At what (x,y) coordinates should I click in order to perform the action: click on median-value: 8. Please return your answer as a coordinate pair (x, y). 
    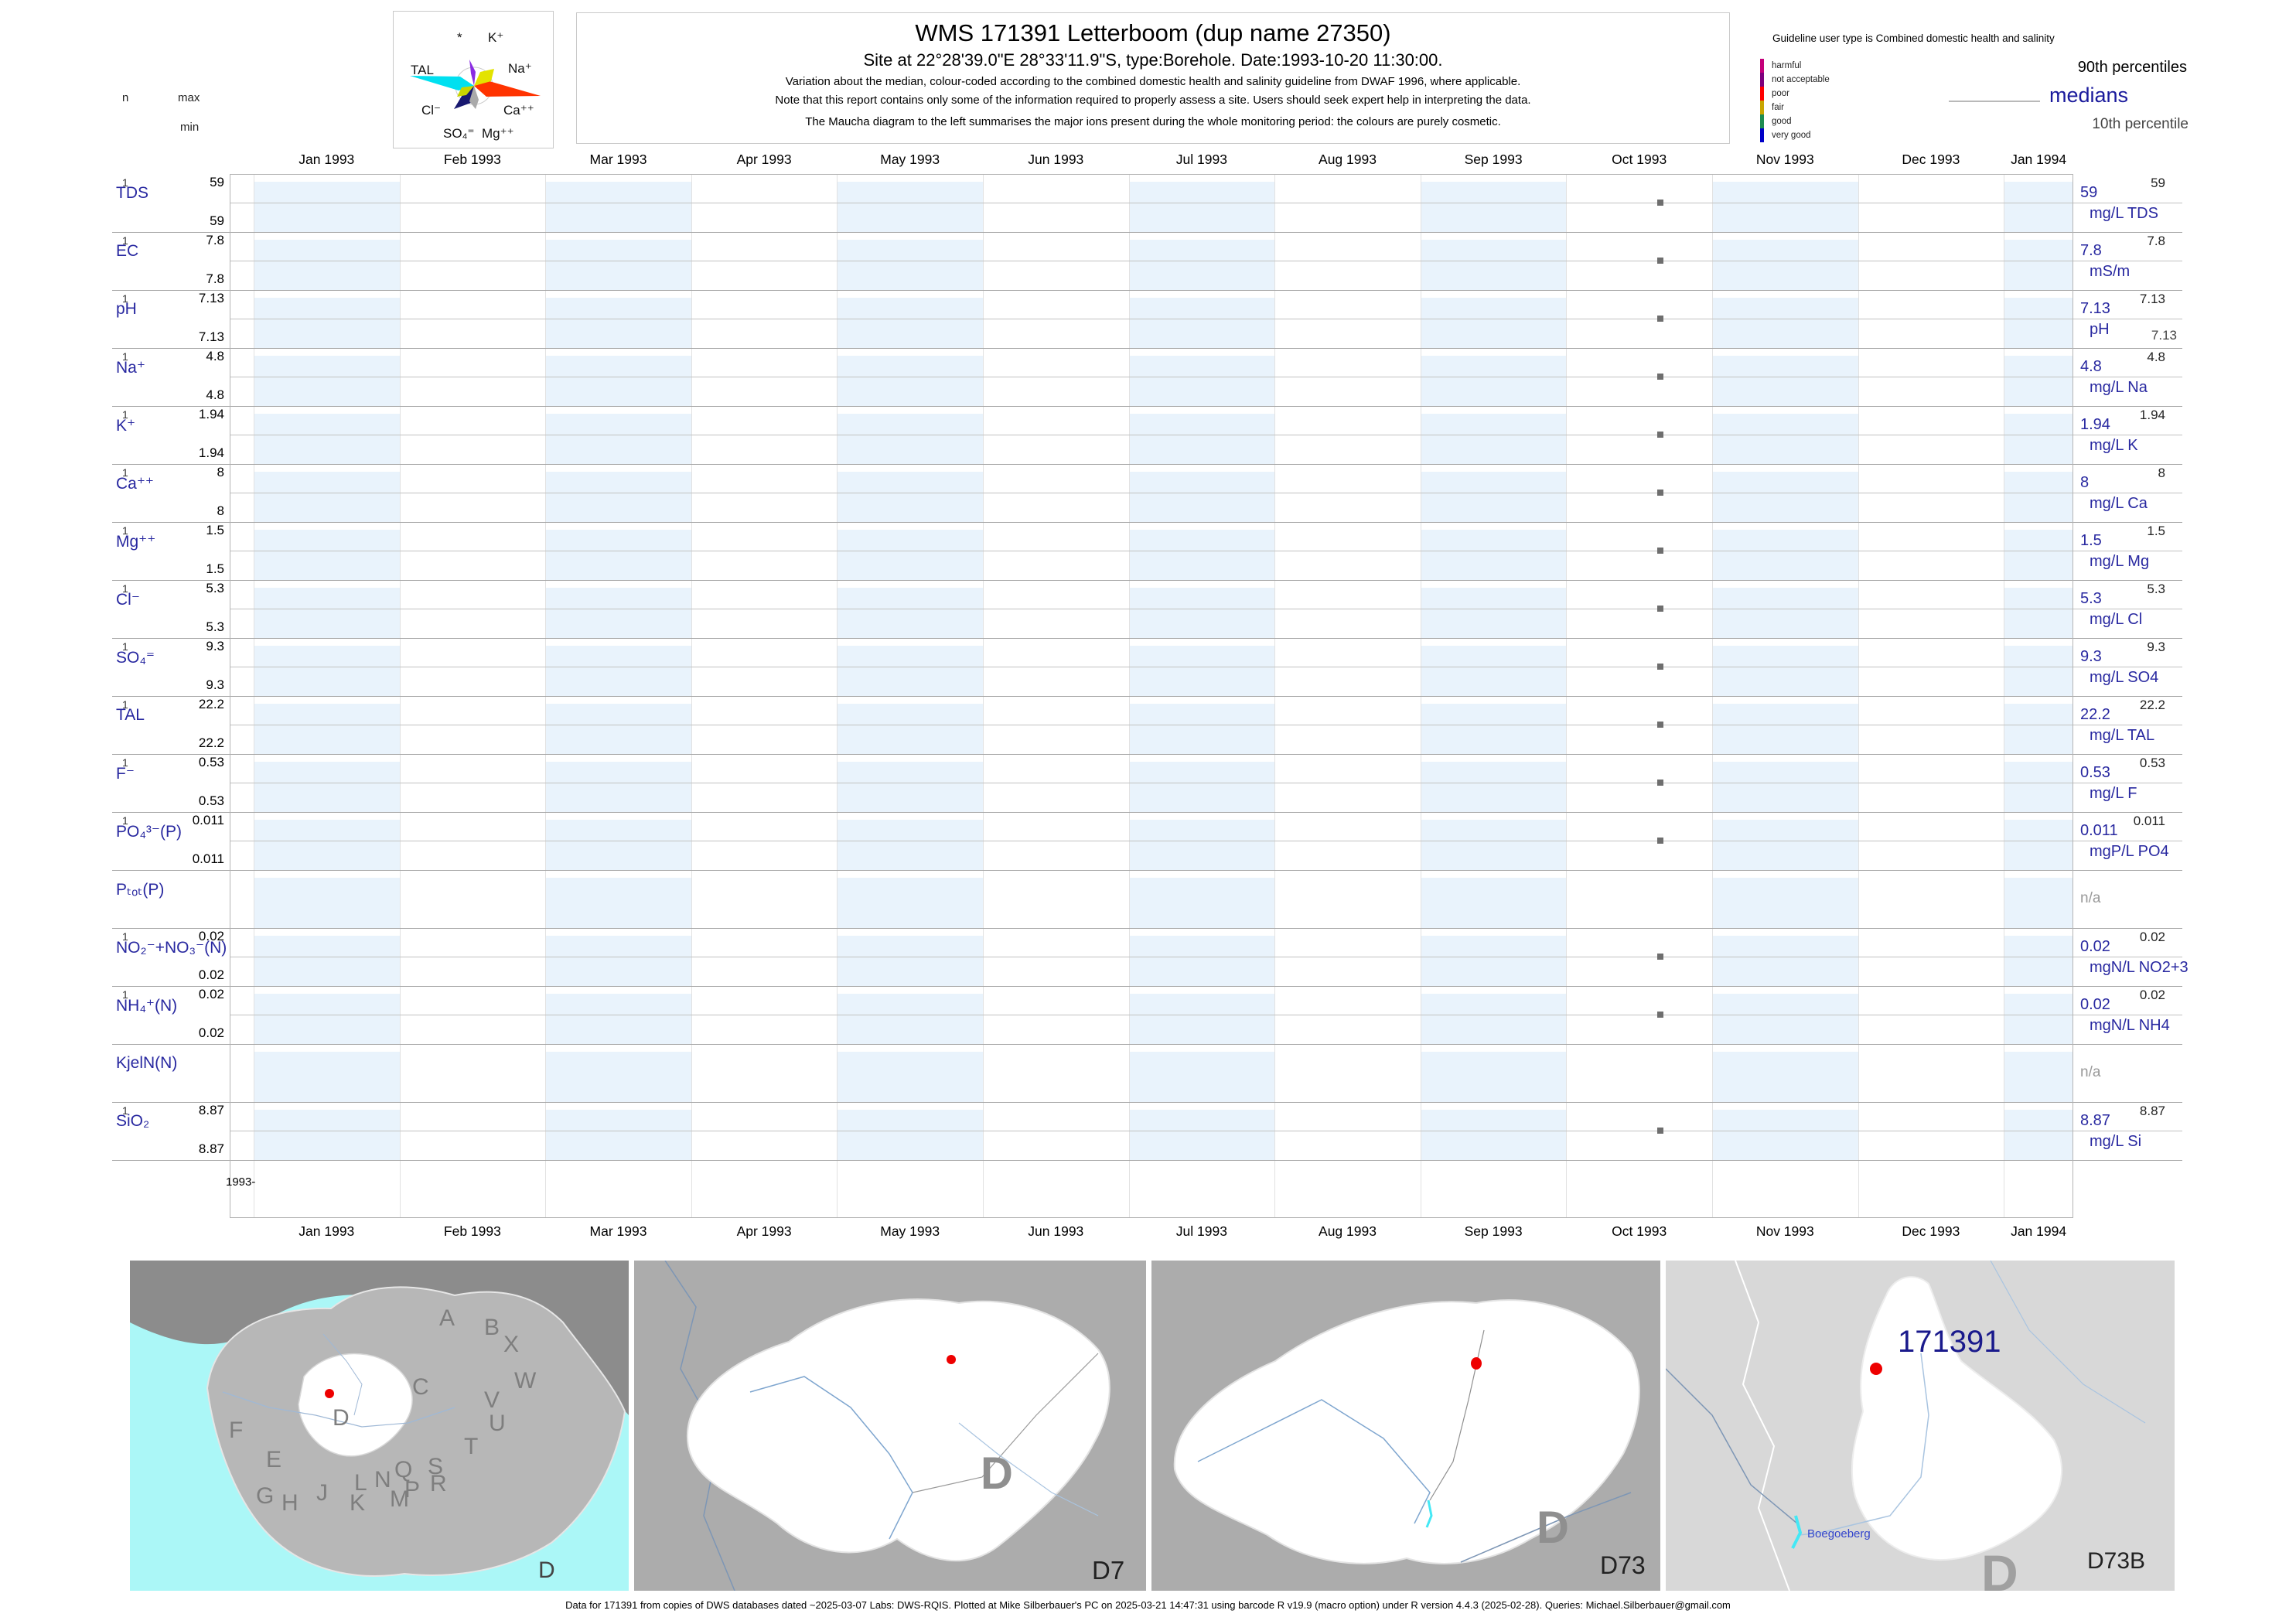
    Looking at the image, I should click on (2085, 482).